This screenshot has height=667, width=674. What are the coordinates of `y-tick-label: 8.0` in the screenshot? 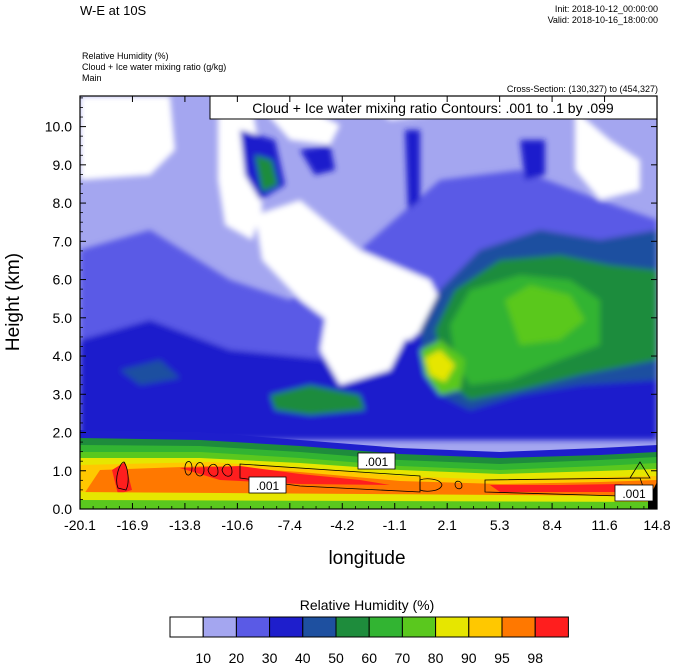 It's located at (63, 203).